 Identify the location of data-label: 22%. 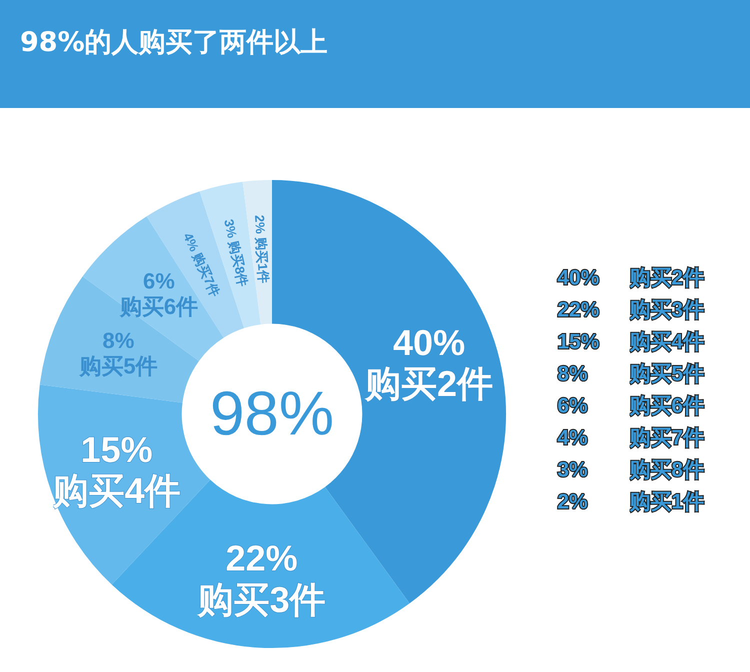
(262, 558).